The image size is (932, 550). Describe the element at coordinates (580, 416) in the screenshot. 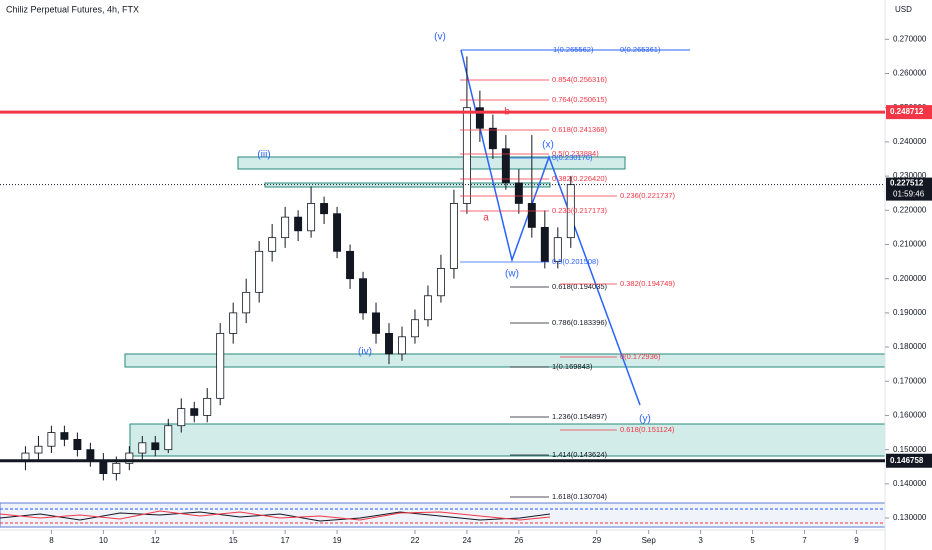

I see `fib-label: 1.236(0.154897)` at that location.